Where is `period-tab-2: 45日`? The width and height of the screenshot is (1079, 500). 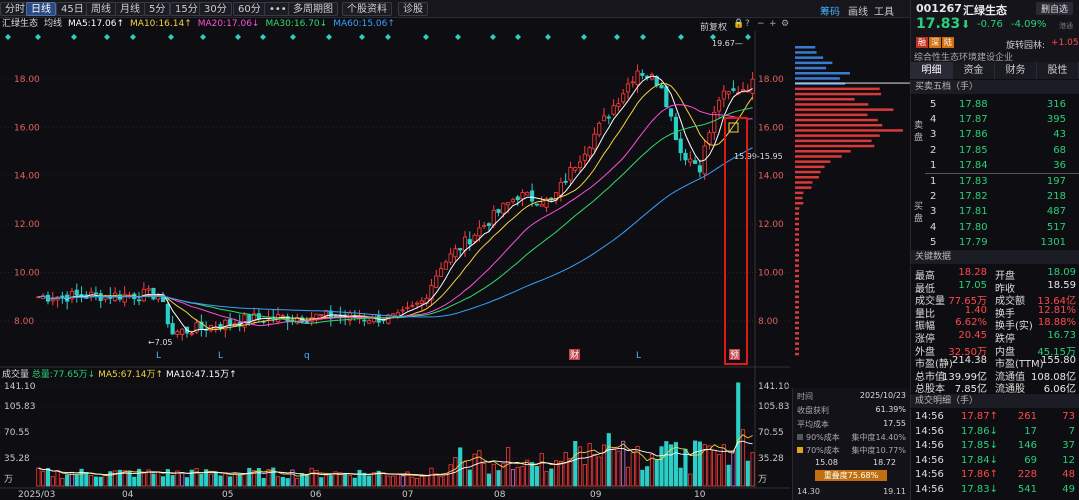
period-tab-2: 45日 is located at coordinates (72, 9).